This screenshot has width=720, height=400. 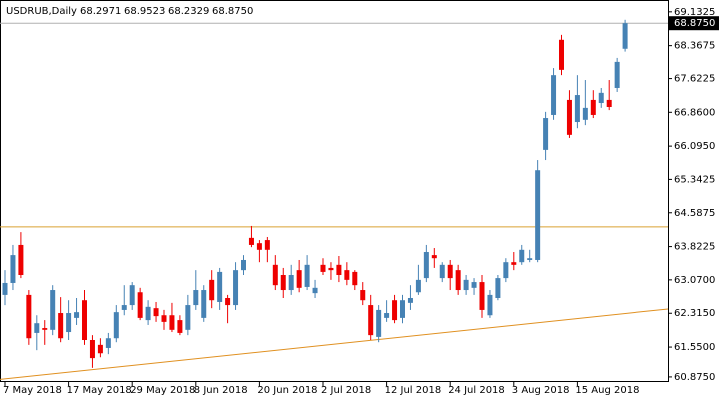 I want to click on y-tick-label: 68.3675, so click(x=694, y=46).